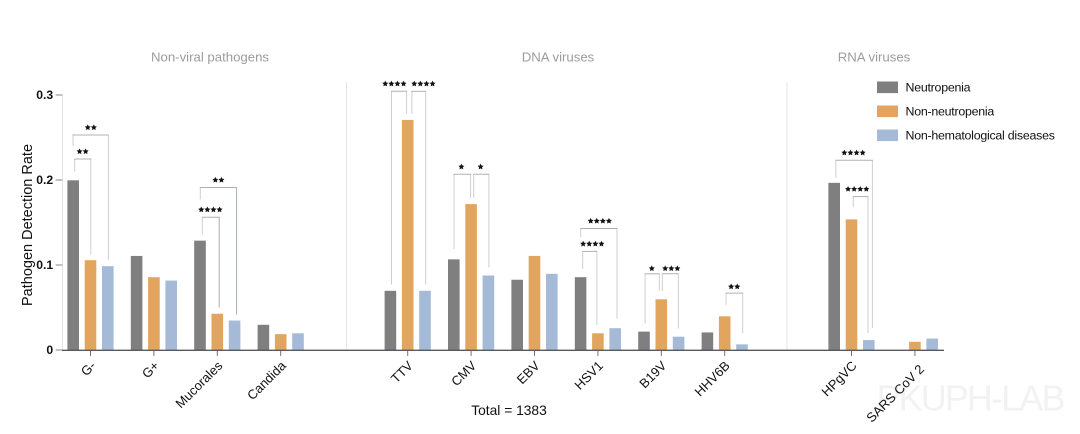 The image size is (1080, 434). I want to click on svg-text: 0.1, so click(44, 265).